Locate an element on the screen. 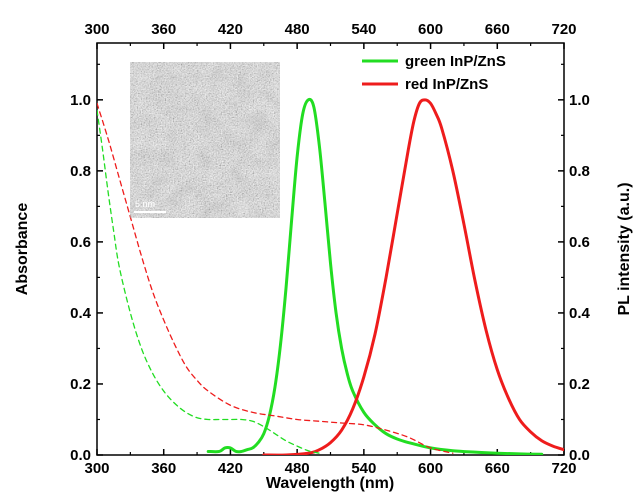 This screenshot has width=643, height=493. legend: green InP/ZnS red InP/ZnS is located at coordinates (434, 73).